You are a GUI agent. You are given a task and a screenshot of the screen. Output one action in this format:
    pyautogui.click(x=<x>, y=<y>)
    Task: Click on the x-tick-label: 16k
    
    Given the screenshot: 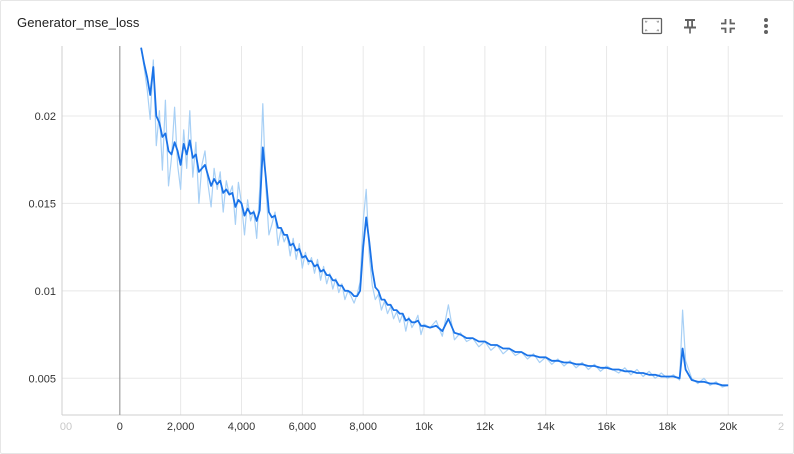 What is the action you would take?
    pyautogui.click(x=607, y=427)
    